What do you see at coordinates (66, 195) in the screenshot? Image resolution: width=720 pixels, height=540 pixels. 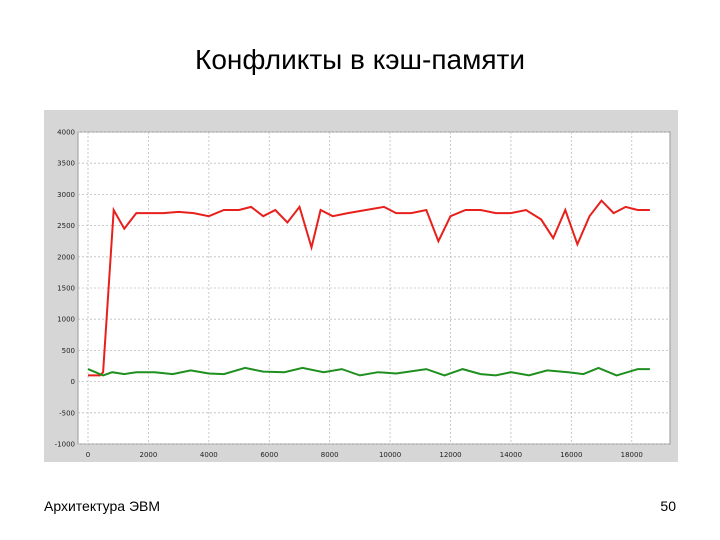 I see `y-tick-label: 3000` at bounding box center [66, 195].